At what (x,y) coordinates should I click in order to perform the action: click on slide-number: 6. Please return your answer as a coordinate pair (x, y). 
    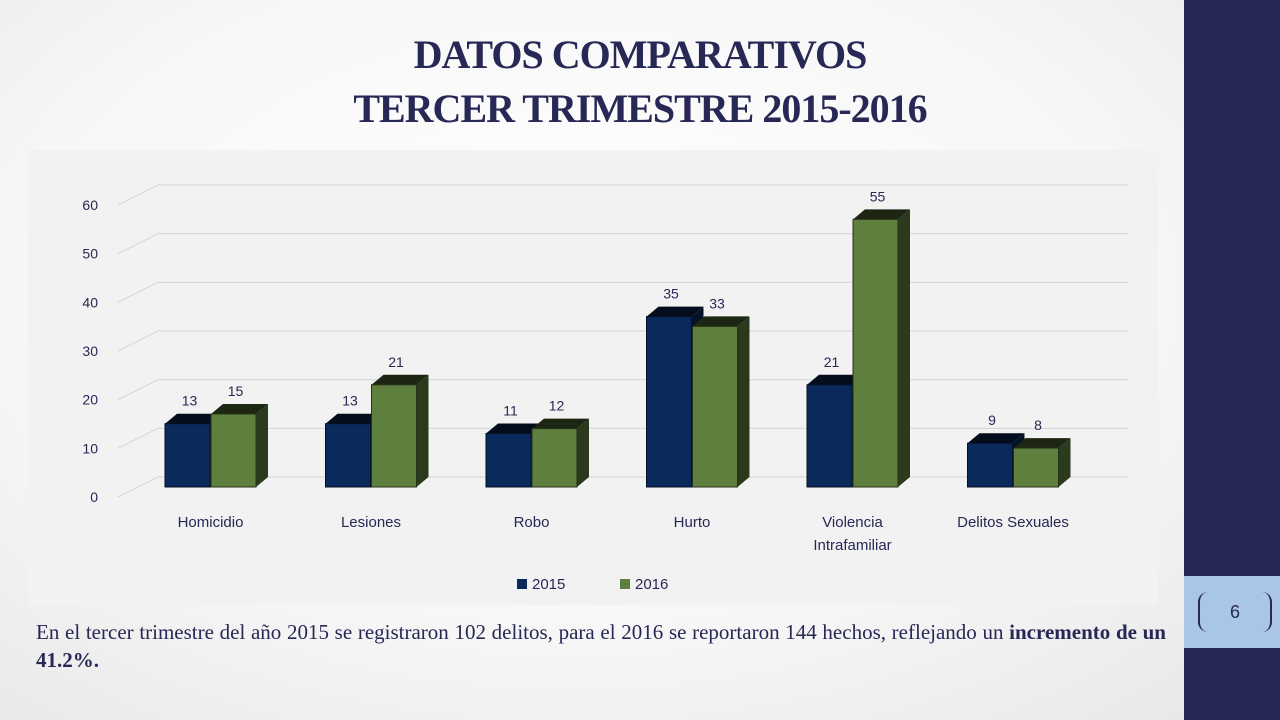
    Looking at the image, I should click on (1235, 612).